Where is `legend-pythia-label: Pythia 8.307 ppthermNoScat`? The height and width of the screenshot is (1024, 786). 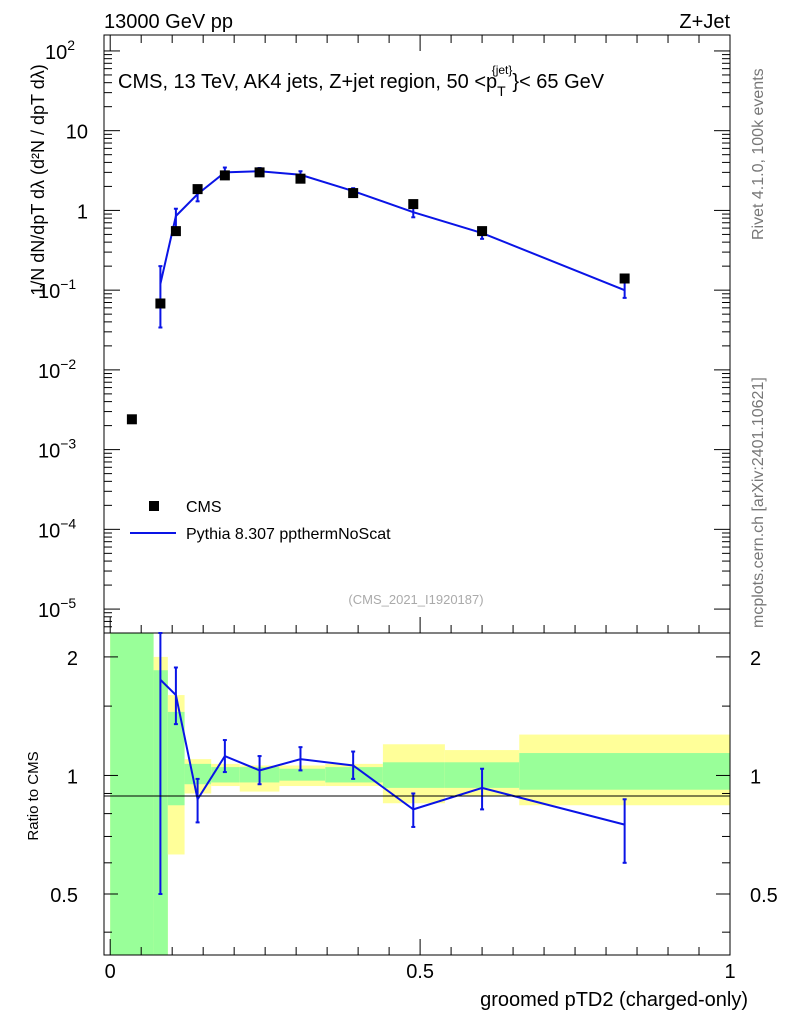 legend-pythia-label: Pythia 8.307 ppthermNoScat is located at coordinates (288, 534).